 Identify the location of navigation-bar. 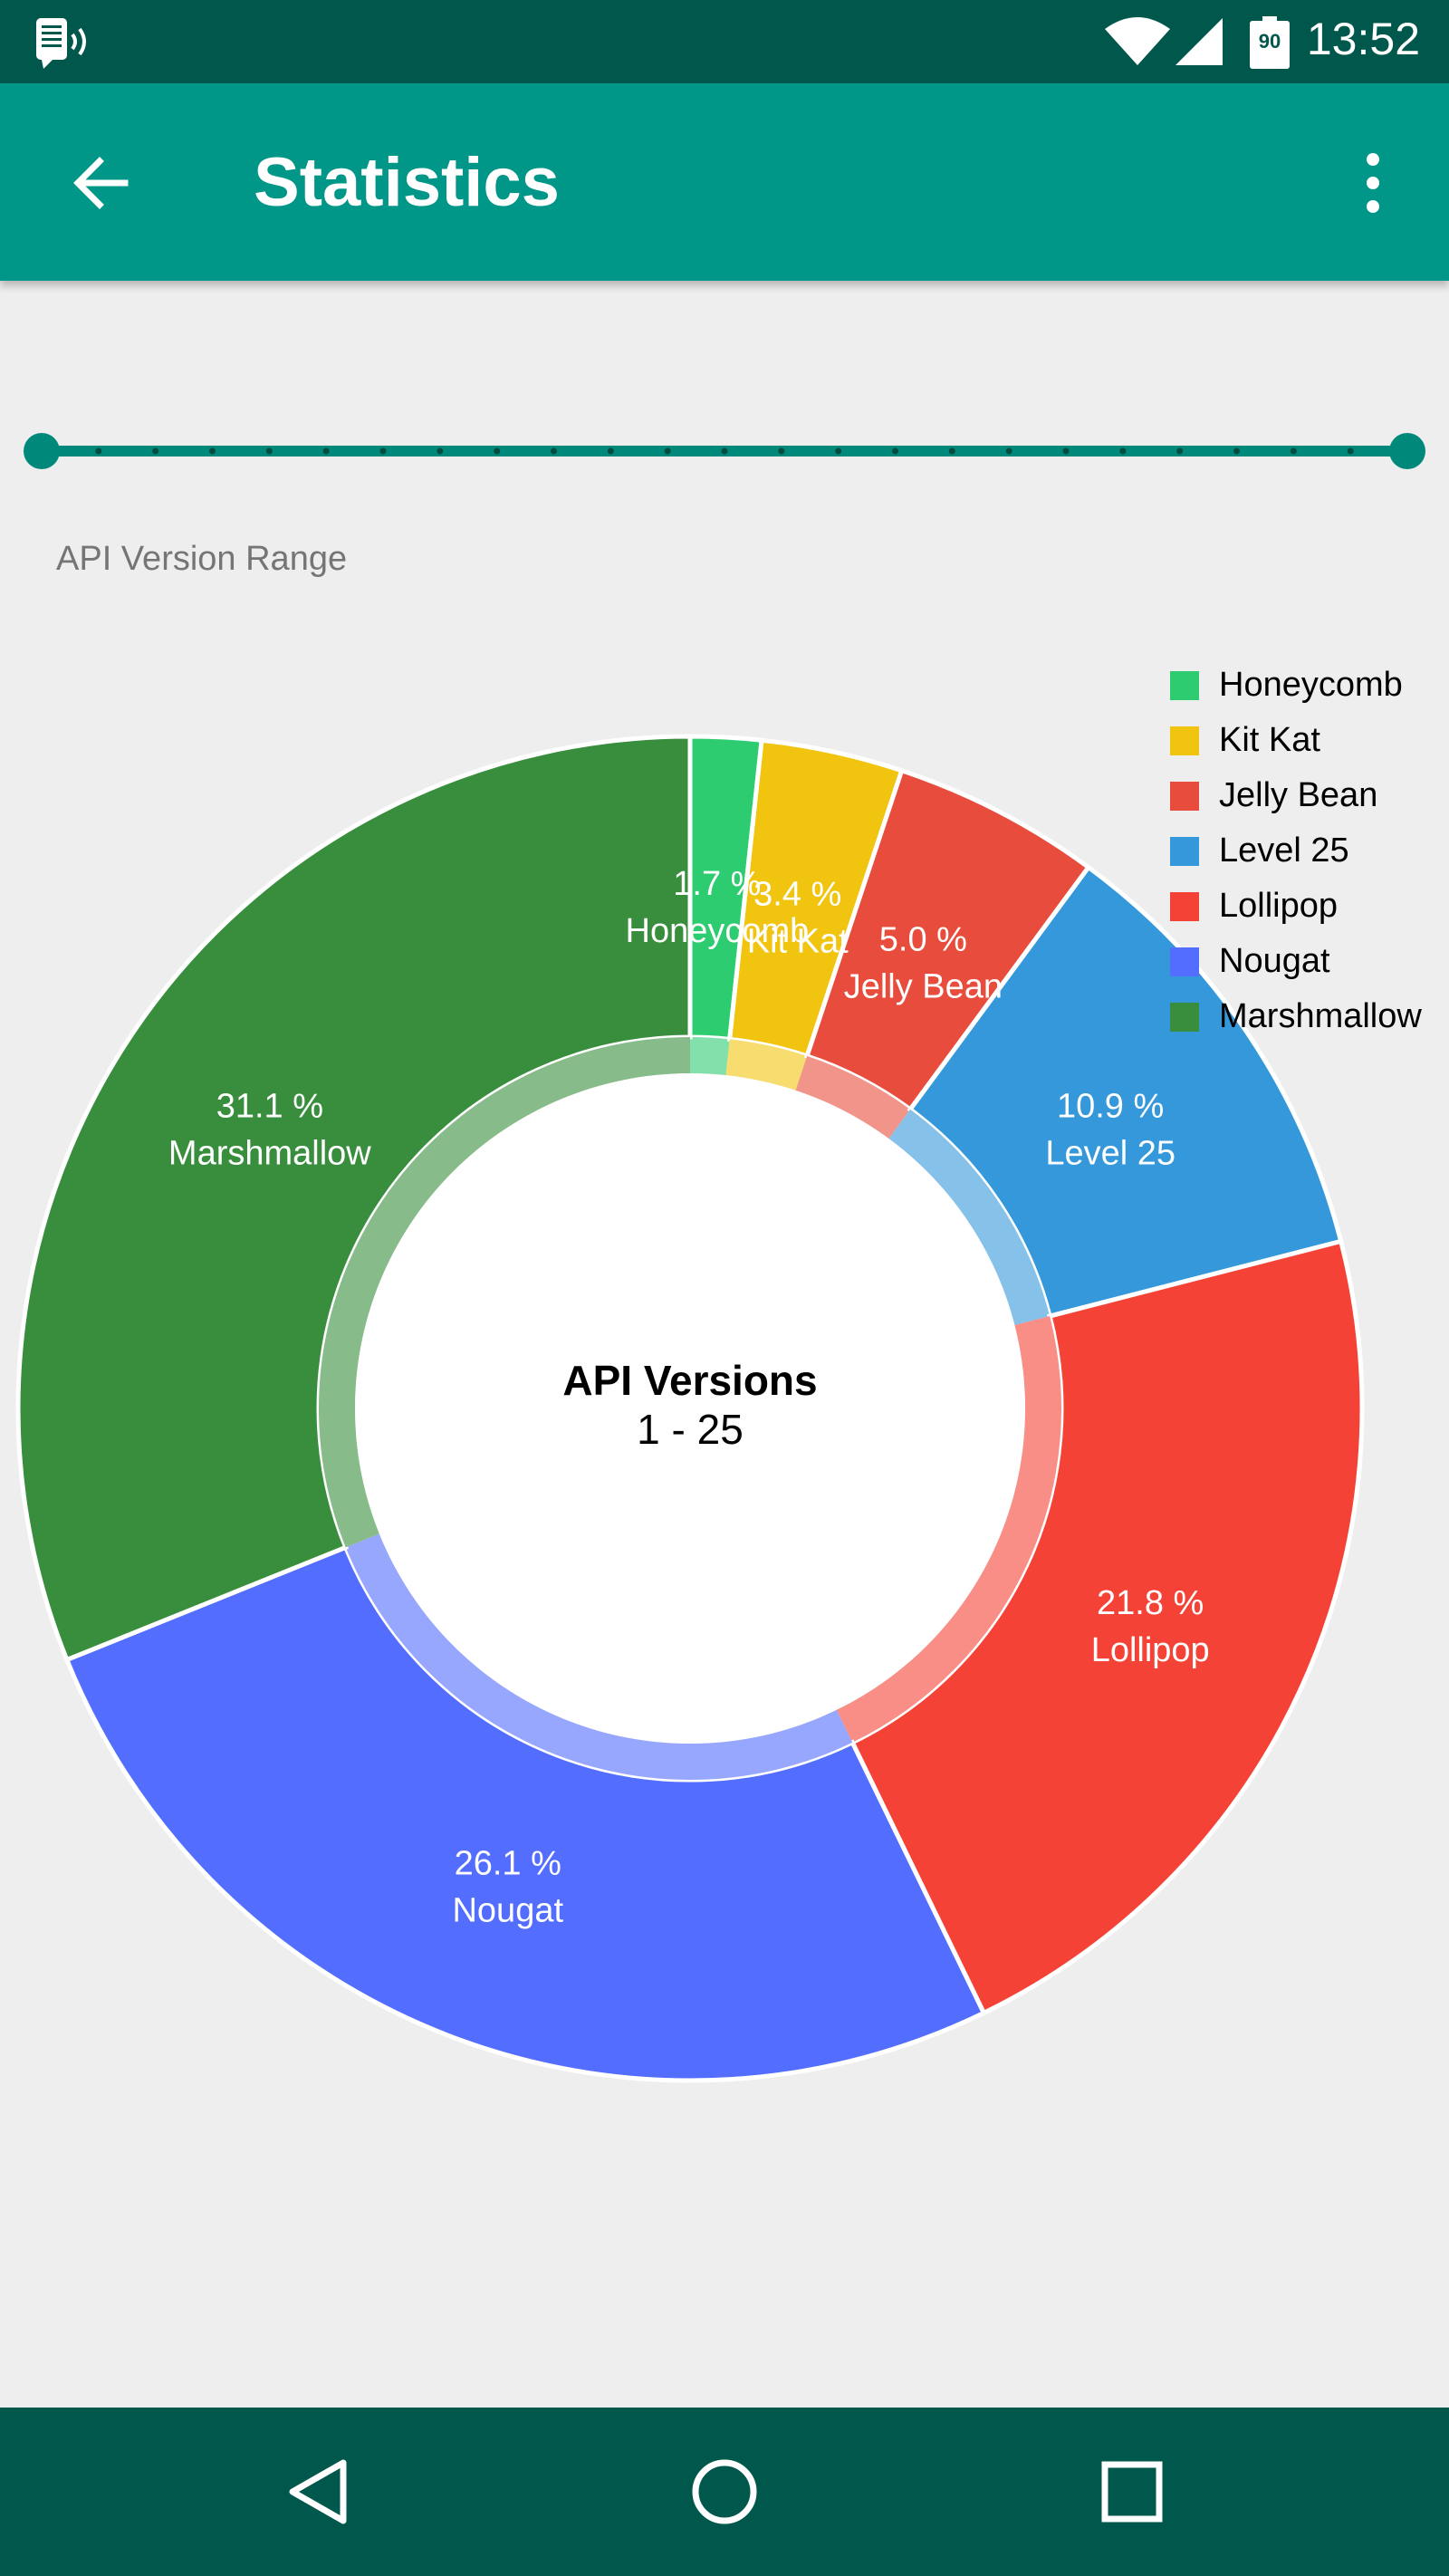
(724, 2492).